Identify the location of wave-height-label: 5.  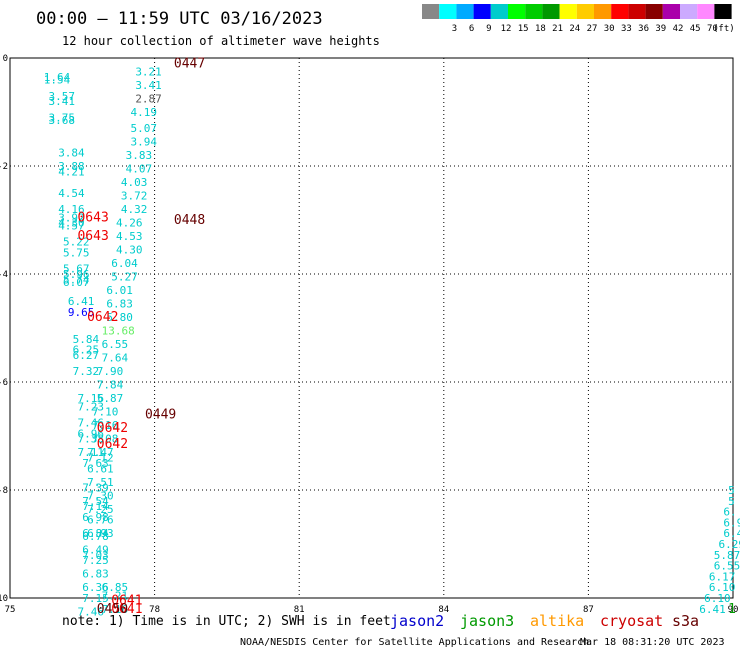
(731, 501).